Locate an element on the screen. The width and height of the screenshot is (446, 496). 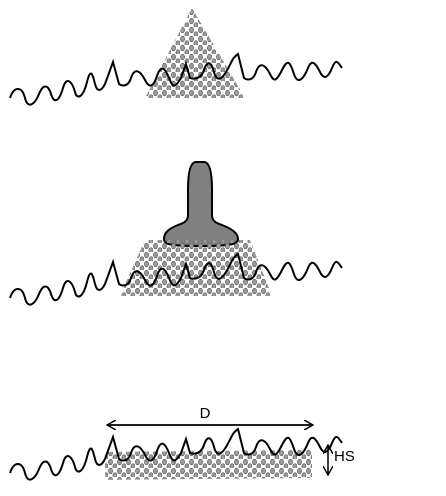
powder-pile is located at coordinates (196, 268).